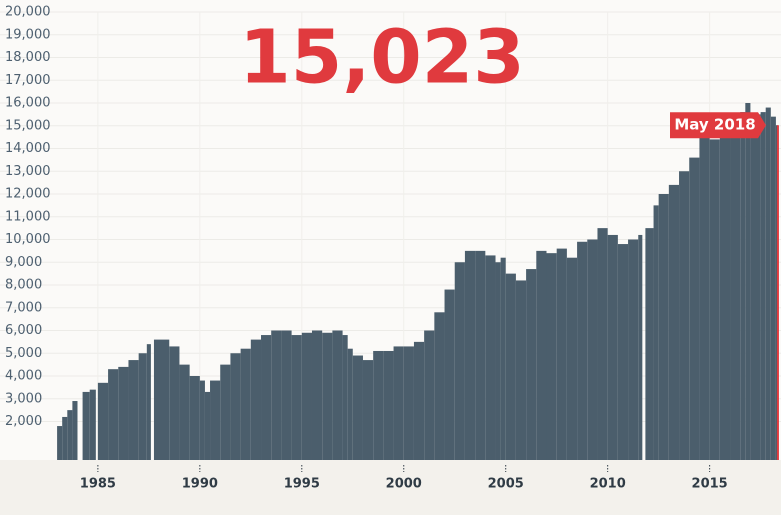 The image size is (781, 515). I want to click on annotation-flag, so click(718, 125).